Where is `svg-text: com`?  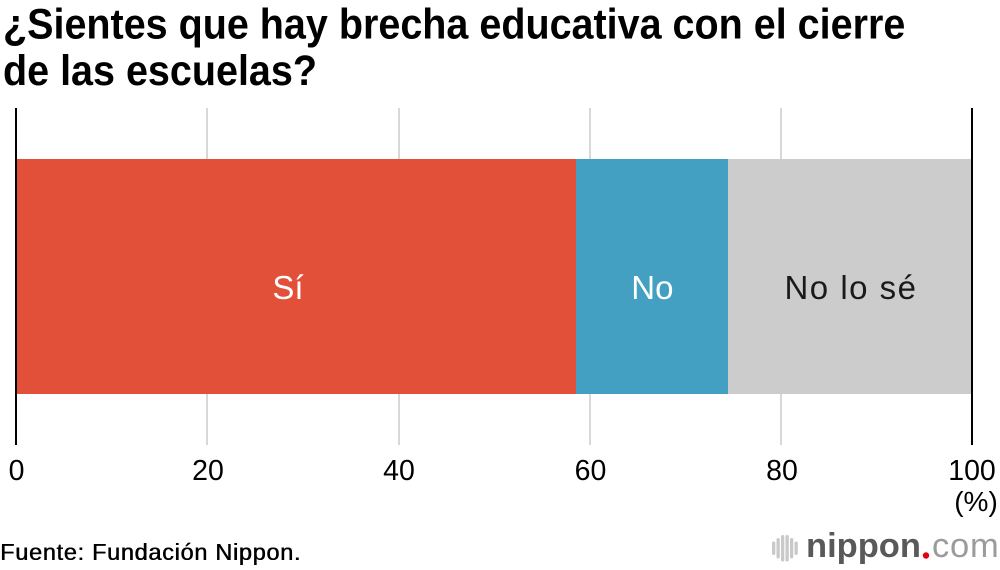 svg-text: com is located at coordinates (966, 546).